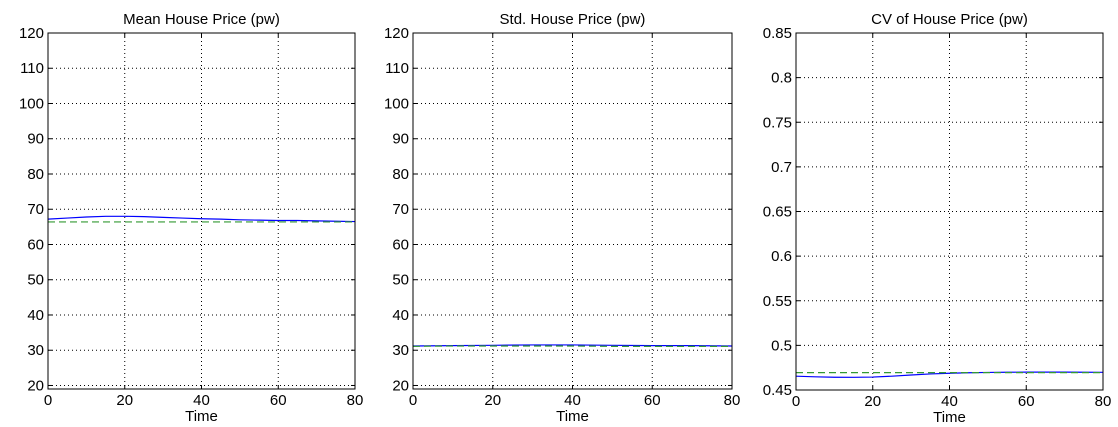 This screenshot has height=427, width=1118. I want to click on y-tick-label: 0.45, so click(777, 390).